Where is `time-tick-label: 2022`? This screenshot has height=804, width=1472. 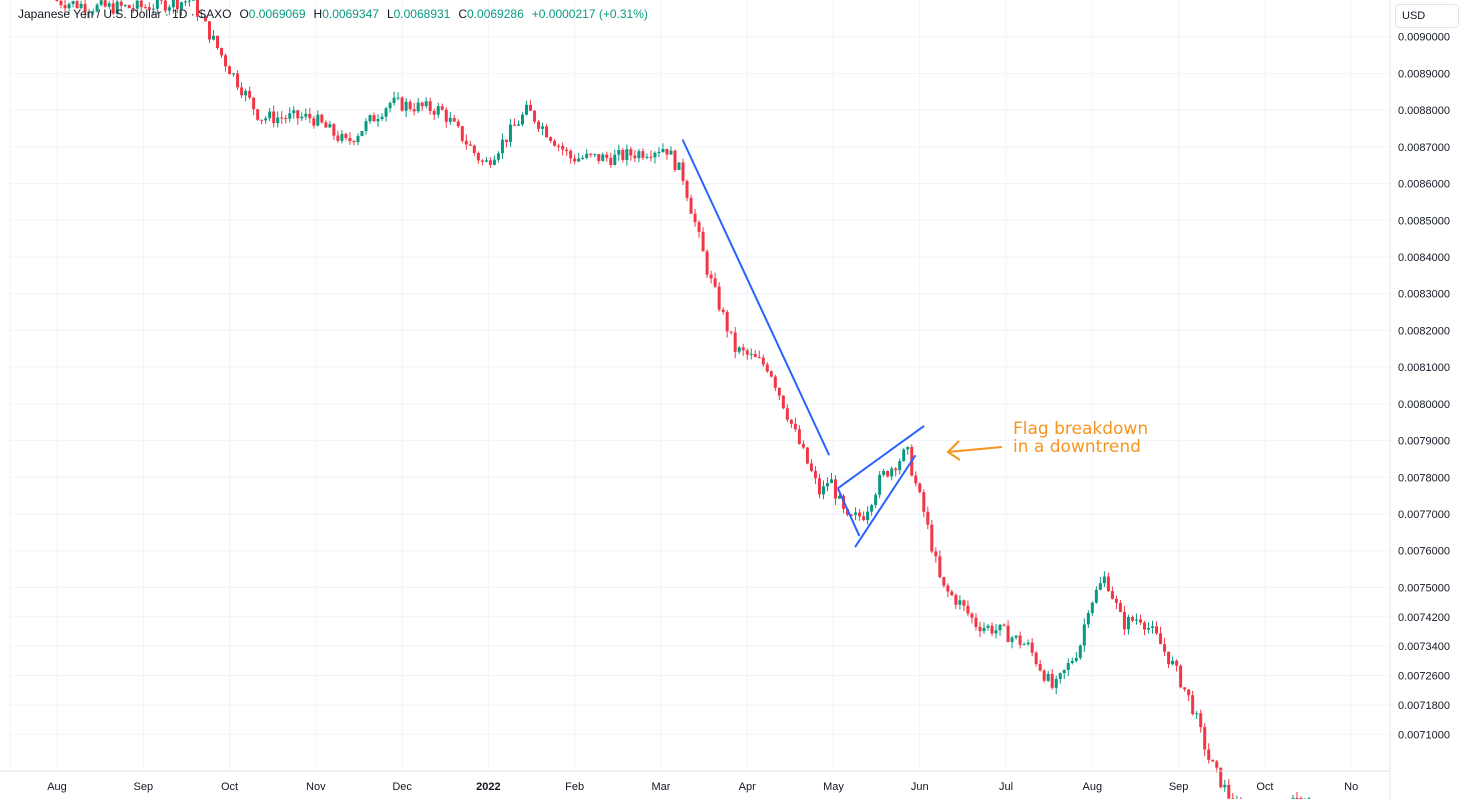
time-tick-label: 2022 is located at coordinates (488, 787).